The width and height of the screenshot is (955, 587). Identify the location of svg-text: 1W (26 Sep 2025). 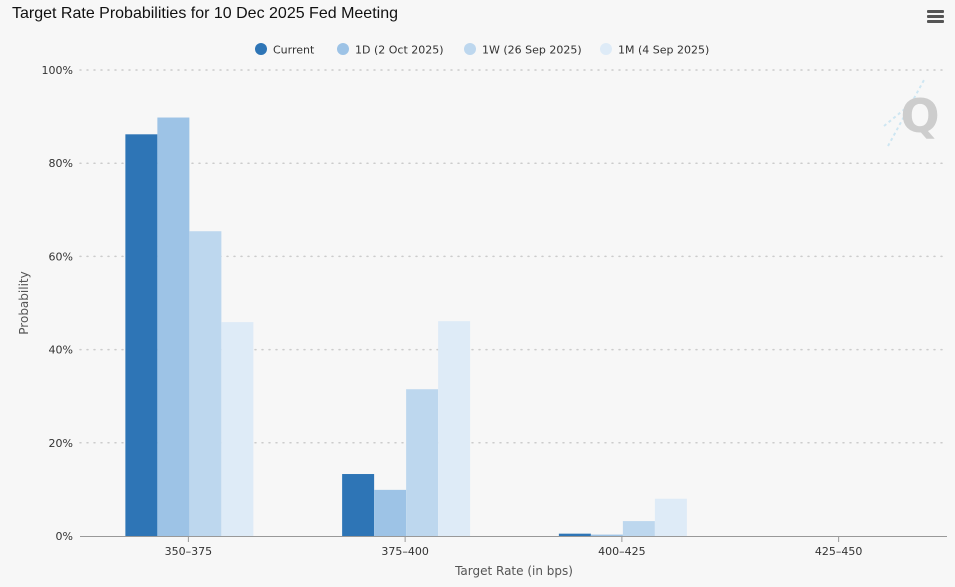
(532, 50).